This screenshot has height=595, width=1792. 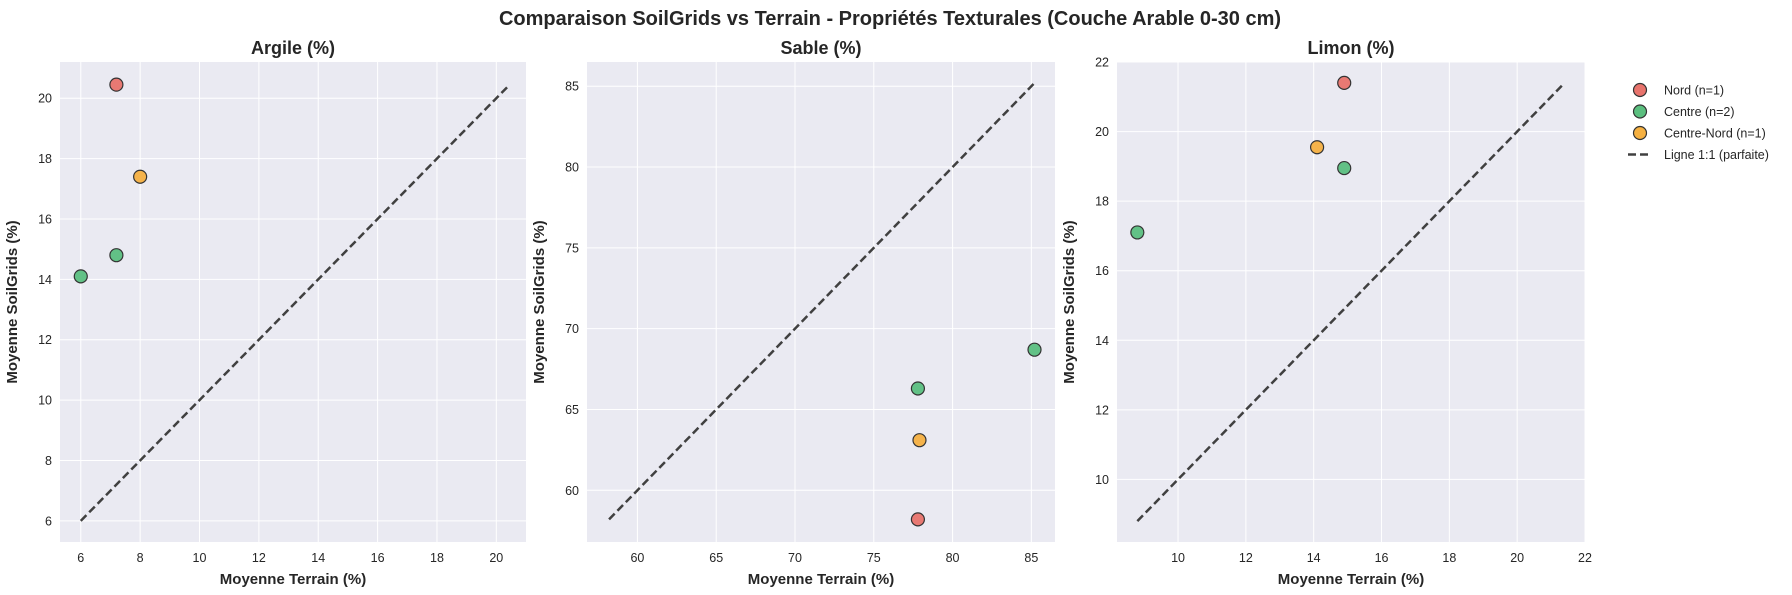 I want to click on y-tick-label: 85, so click(x=572, y=87).